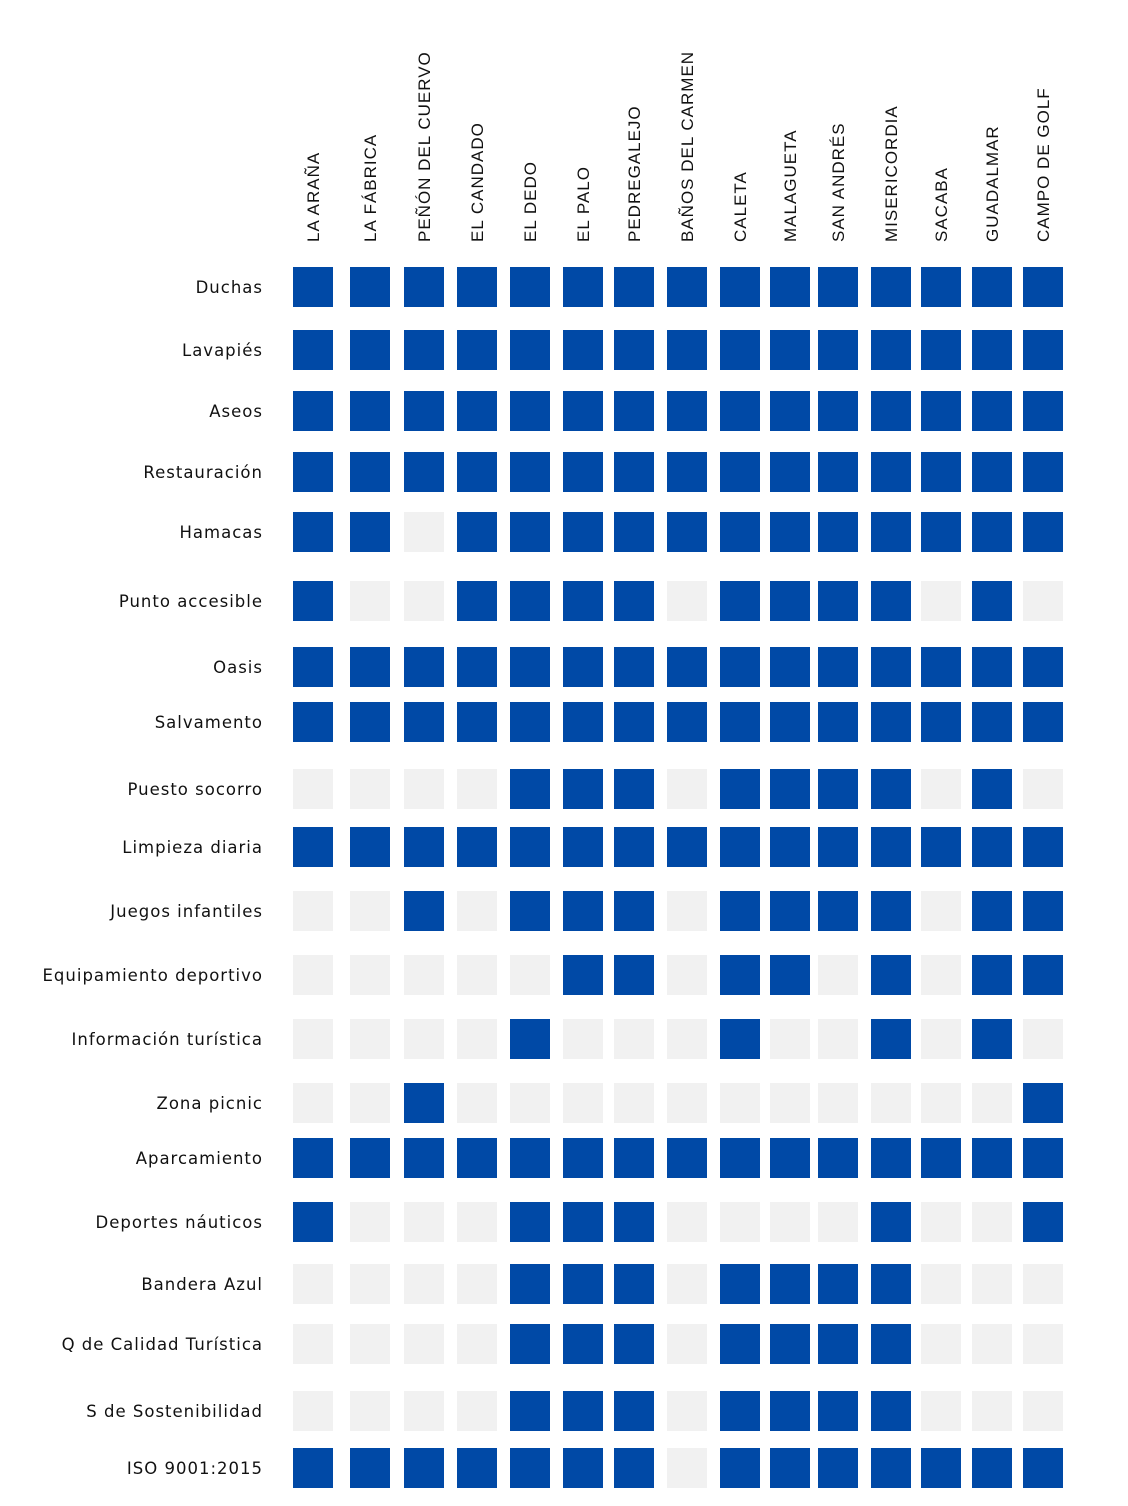 The width and height of the screenshot is (1128, 1506). What do you see at coordinates (222, 350) in the screenshot?
I see `row-label: Lavapiés` at bounding box center [222, 350].